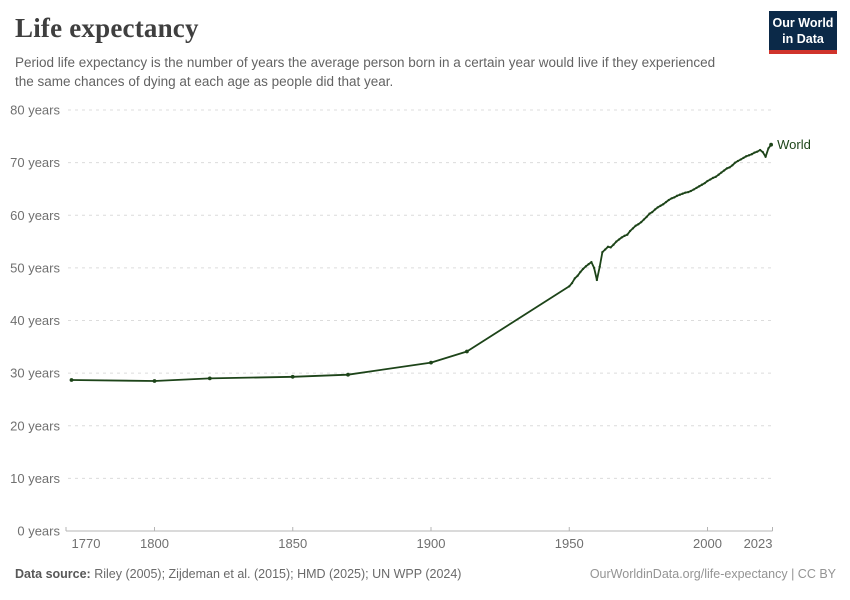 The image size is (850, 600). What do you see at coordinates (569, 543) in the screenshot?
I see `x-tick-label: 1950` at bounding box center [569, 543].